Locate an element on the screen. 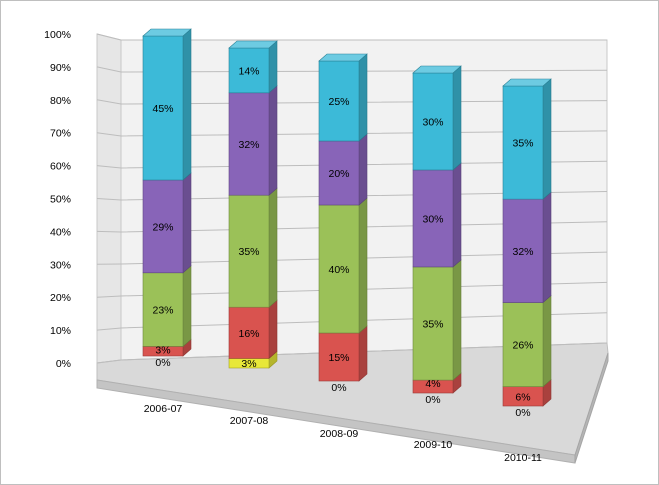  y-tick-label: 90% is located at coordinates (60, 68).